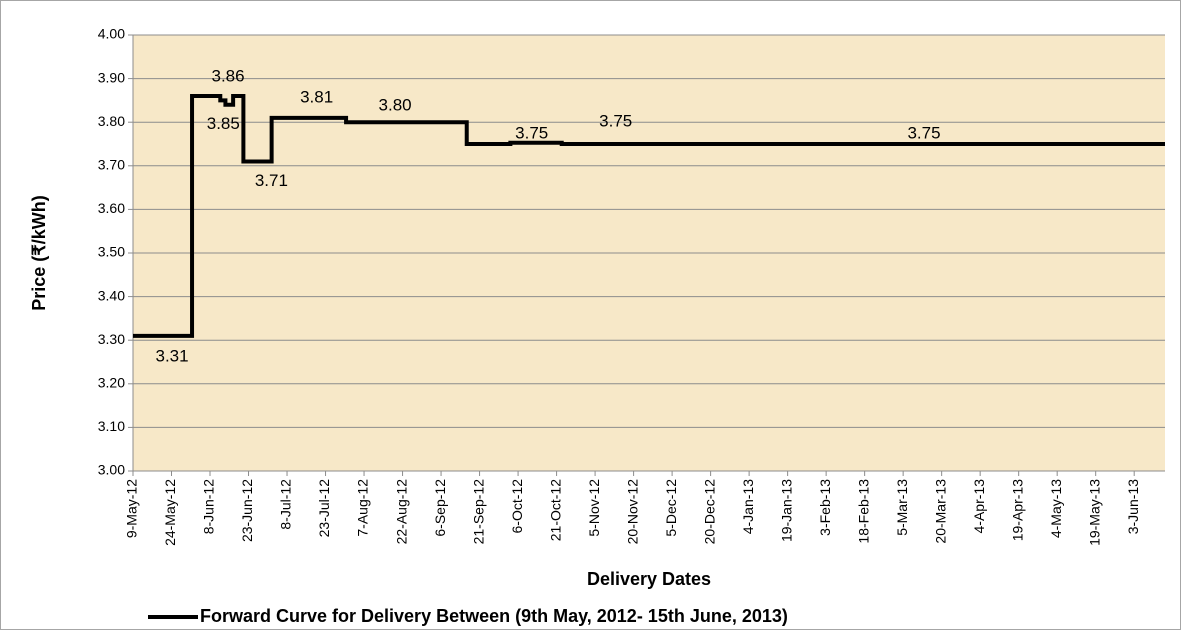 This screenshot has height=630, width=1181. I want to click on x-axis-title: Delivery Dates, so click(649, 579).